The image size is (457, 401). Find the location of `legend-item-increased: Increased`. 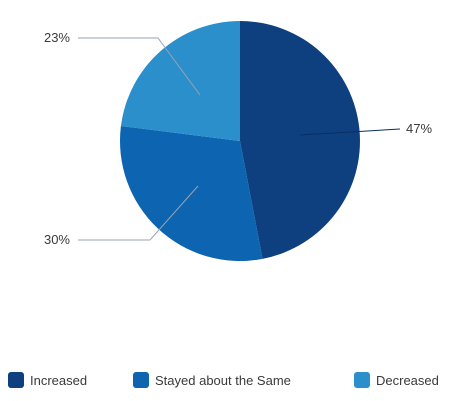

legend-item-increased: Increased is located at coordinates (47, 380).